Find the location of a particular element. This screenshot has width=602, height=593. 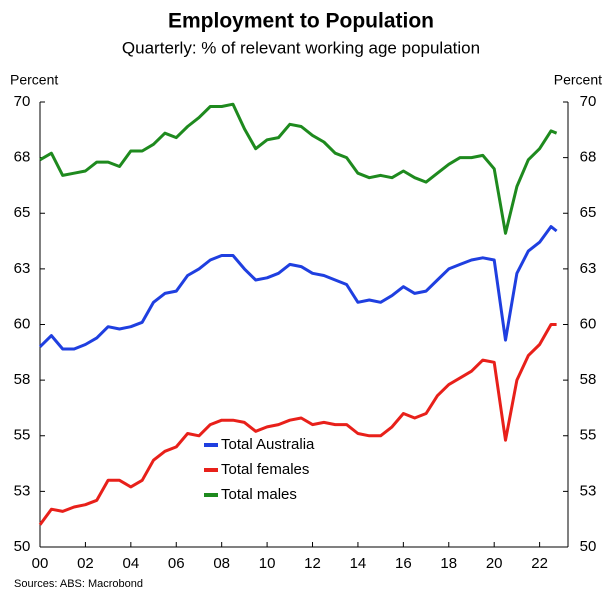

x-tick-label: 14 is located at coordinates (358, 563).